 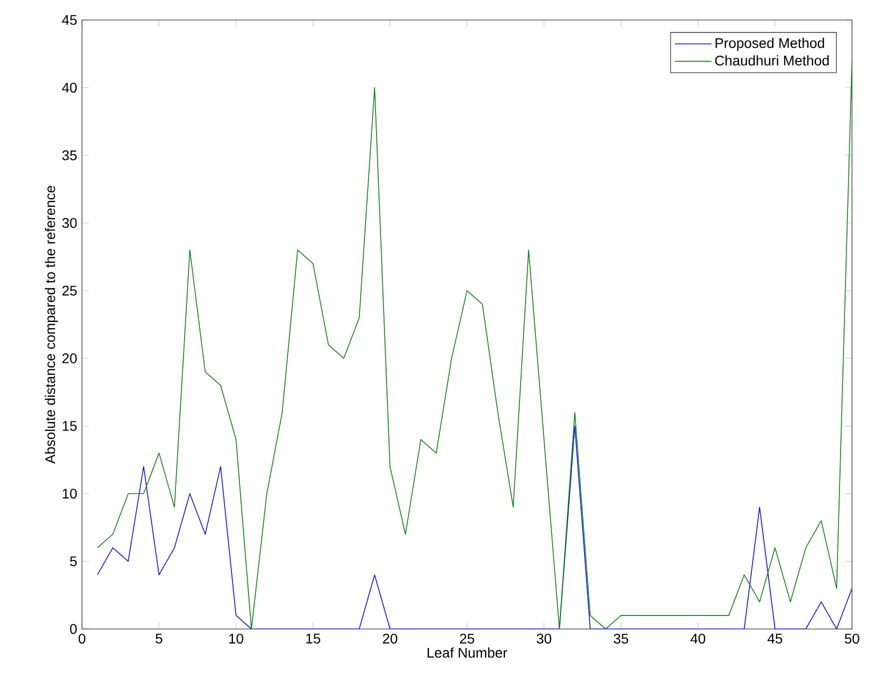 What do you see at coordinates (770, 44) in the screenshot?
I see `legend-label: Proposed Method` at bounding box center [770, 44].